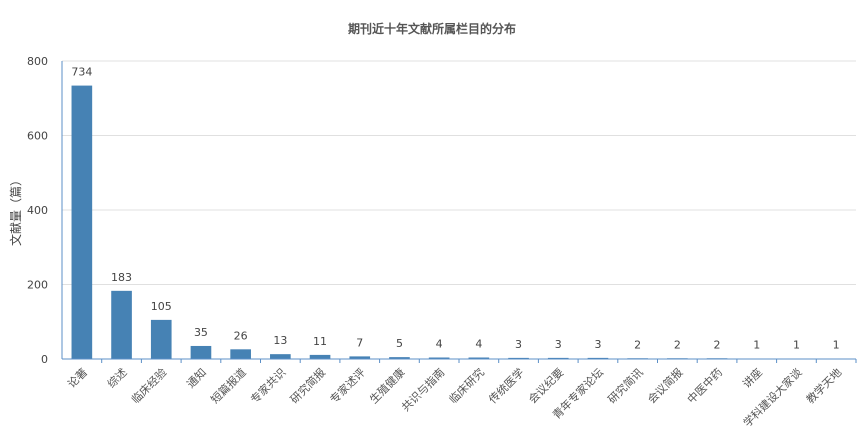 This screenshot has width=860, height=438. Describe the element at coordinates (148, 385) in the screenshot. I see `x-tick-label: 临床经验` at that location.